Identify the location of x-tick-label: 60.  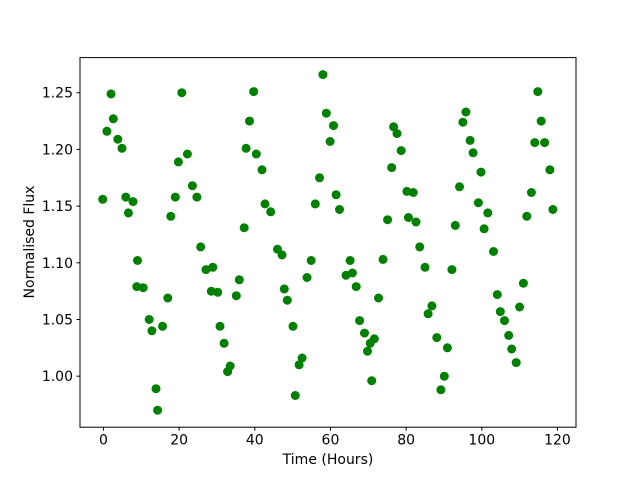
(331, 441).